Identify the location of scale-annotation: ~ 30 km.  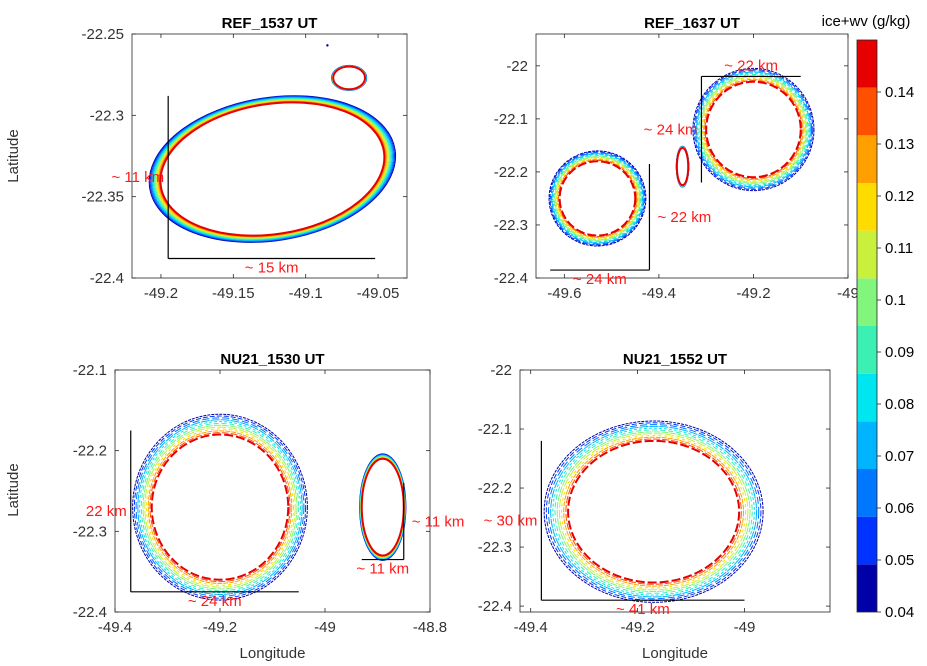
(511, 521).